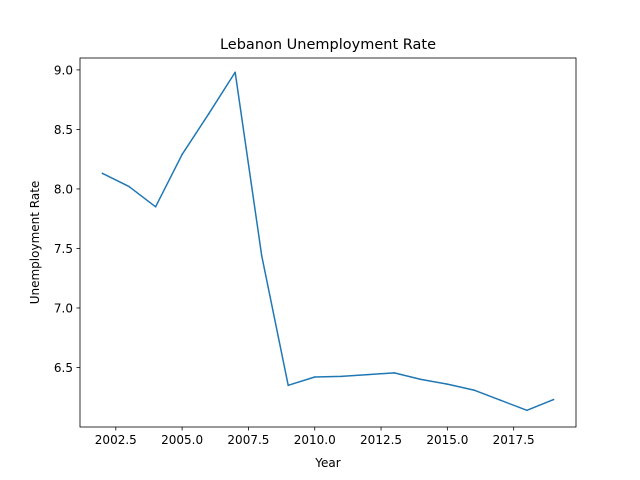  What do you see at coordinates (381, 440) in the screenshot?
I see `x-tick-label: 2012.5` at bounding box center [381, 440].